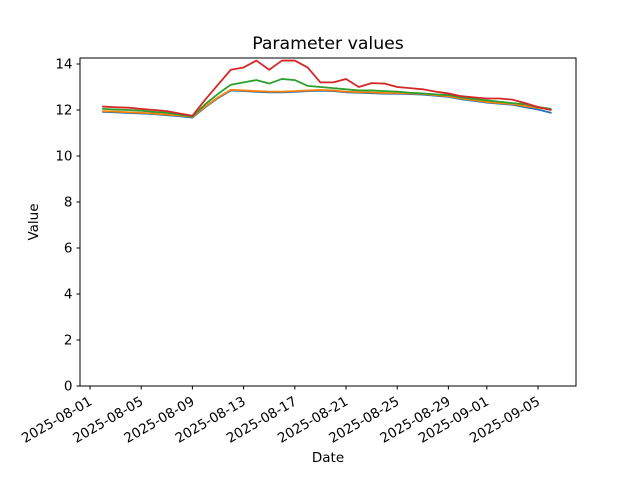  Describe the element at coordinates (34, 221) in the screenshot. I see `y-axis-label: Value` at that location.